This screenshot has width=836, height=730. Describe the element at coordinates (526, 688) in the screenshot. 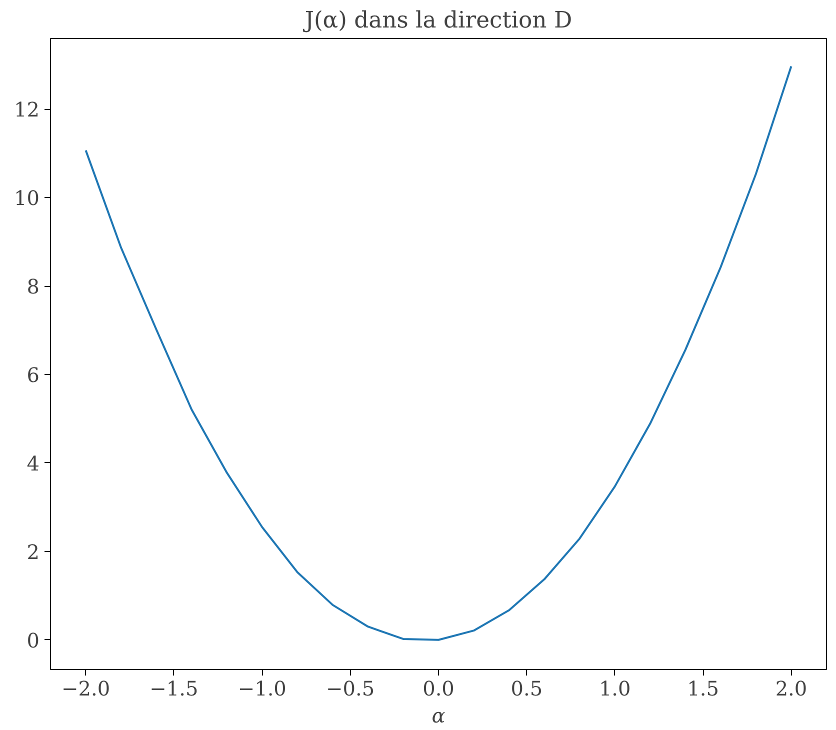

I see `x-tick-label: 0.5` at that location.